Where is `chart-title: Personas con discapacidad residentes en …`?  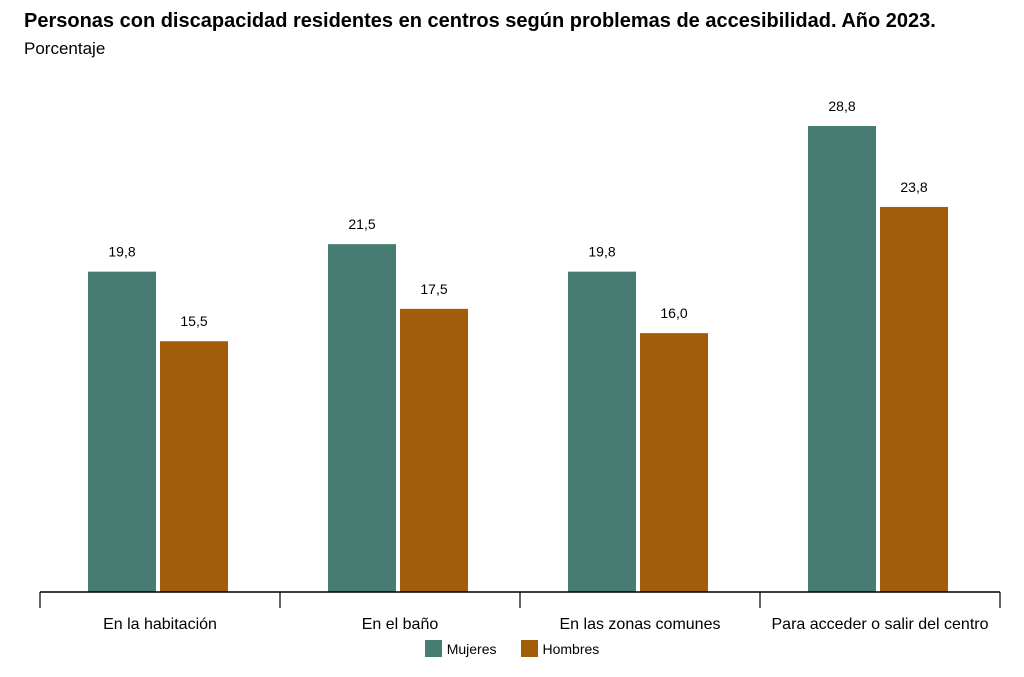
chart-title: Personas con discapacidad residentes en … is located at coordinates (480, 21).